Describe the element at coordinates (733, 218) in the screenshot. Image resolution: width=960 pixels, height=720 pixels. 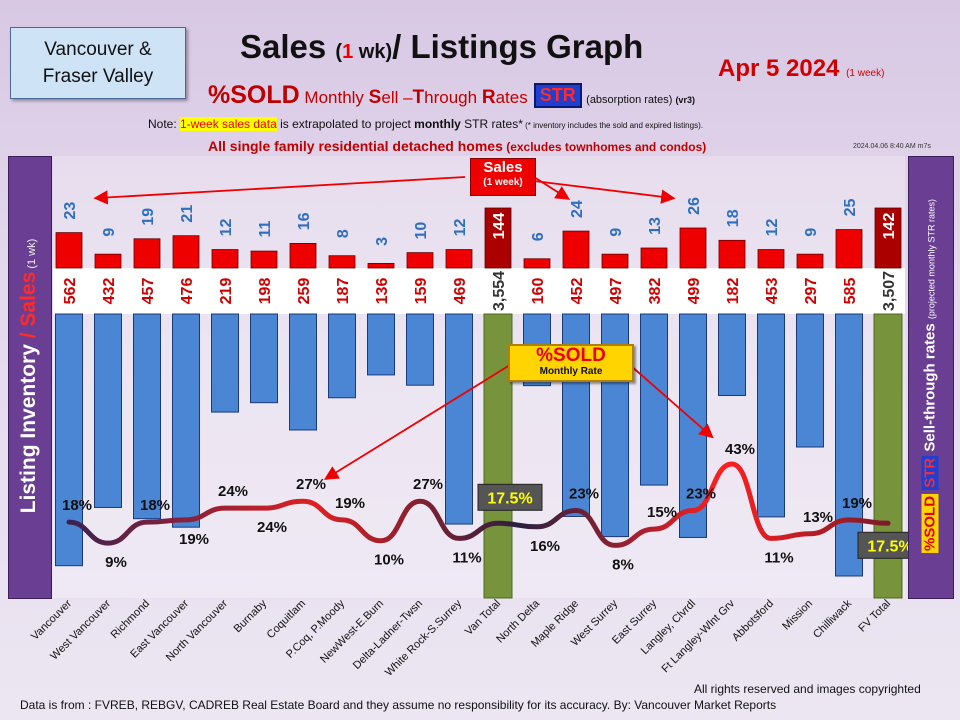
I see `sales-label: 18` at that location.